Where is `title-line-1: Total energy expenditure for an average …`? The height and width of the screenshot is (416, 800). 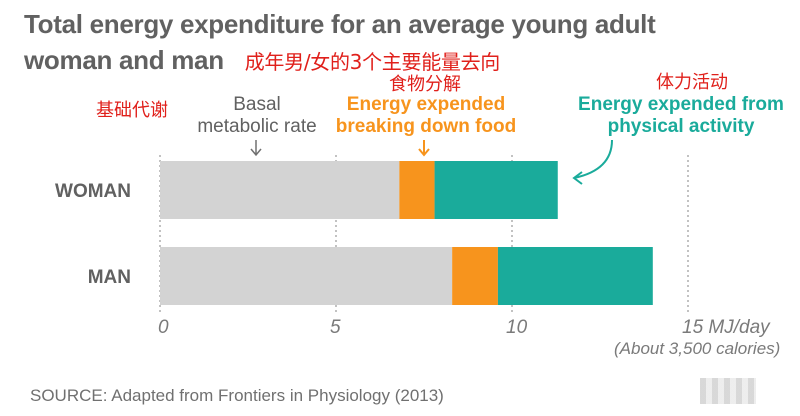
title-line-1: Total energy expenditure for an average … is located at coordinates (340, 24).